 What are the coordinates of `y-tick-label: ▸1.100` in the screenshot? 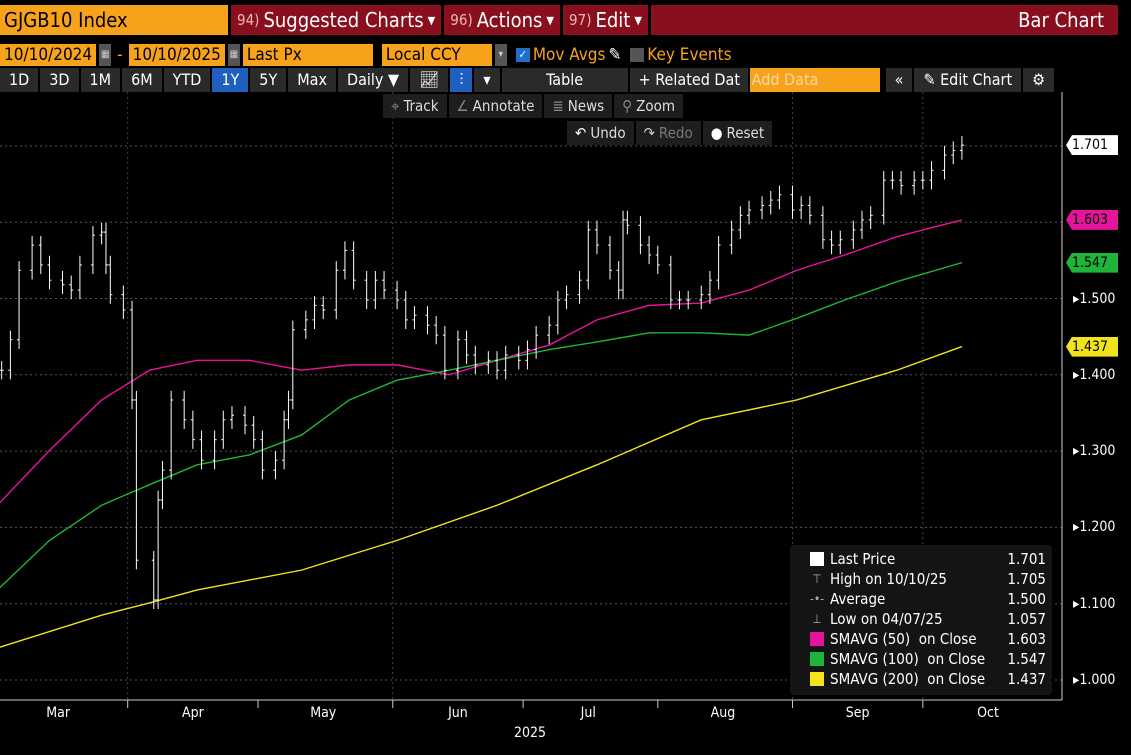 It's located at (1094, 603).